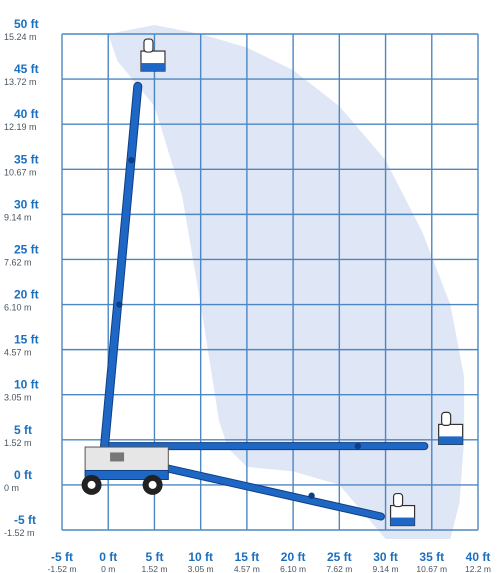 Image resolution: width=504 pixels, height=573 pixels. Describe the element at coordinates (26, 24) in the screenshot. I see `y-tick-ft: 50 ft` at that location.